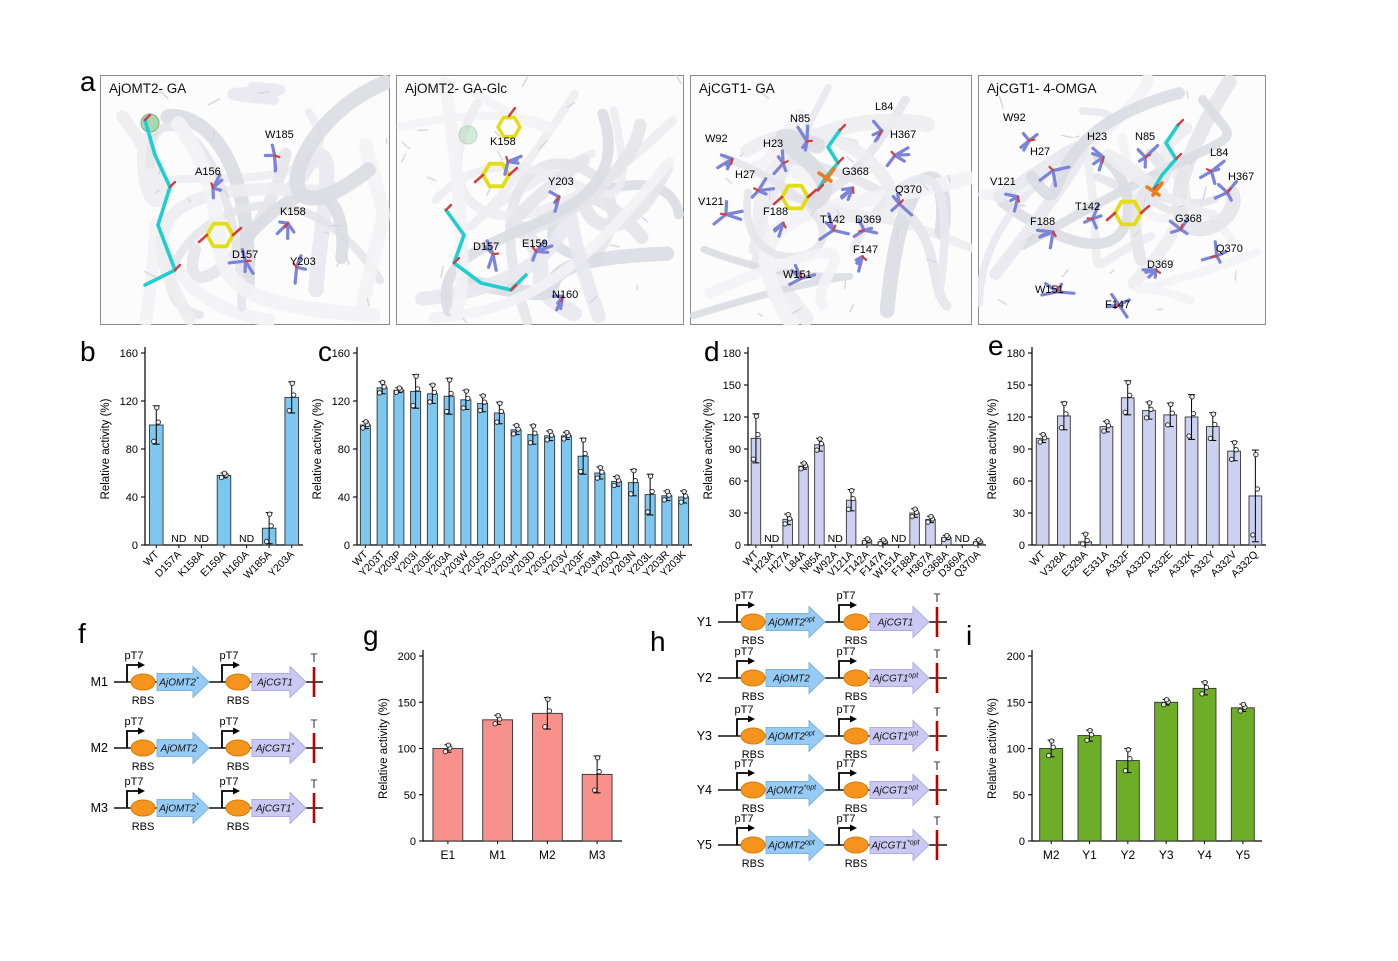  What do you see at coordinates (1022, 546) in the screenshot?
I see `y-tick-label: 0` at bounding box center [1022, 546].